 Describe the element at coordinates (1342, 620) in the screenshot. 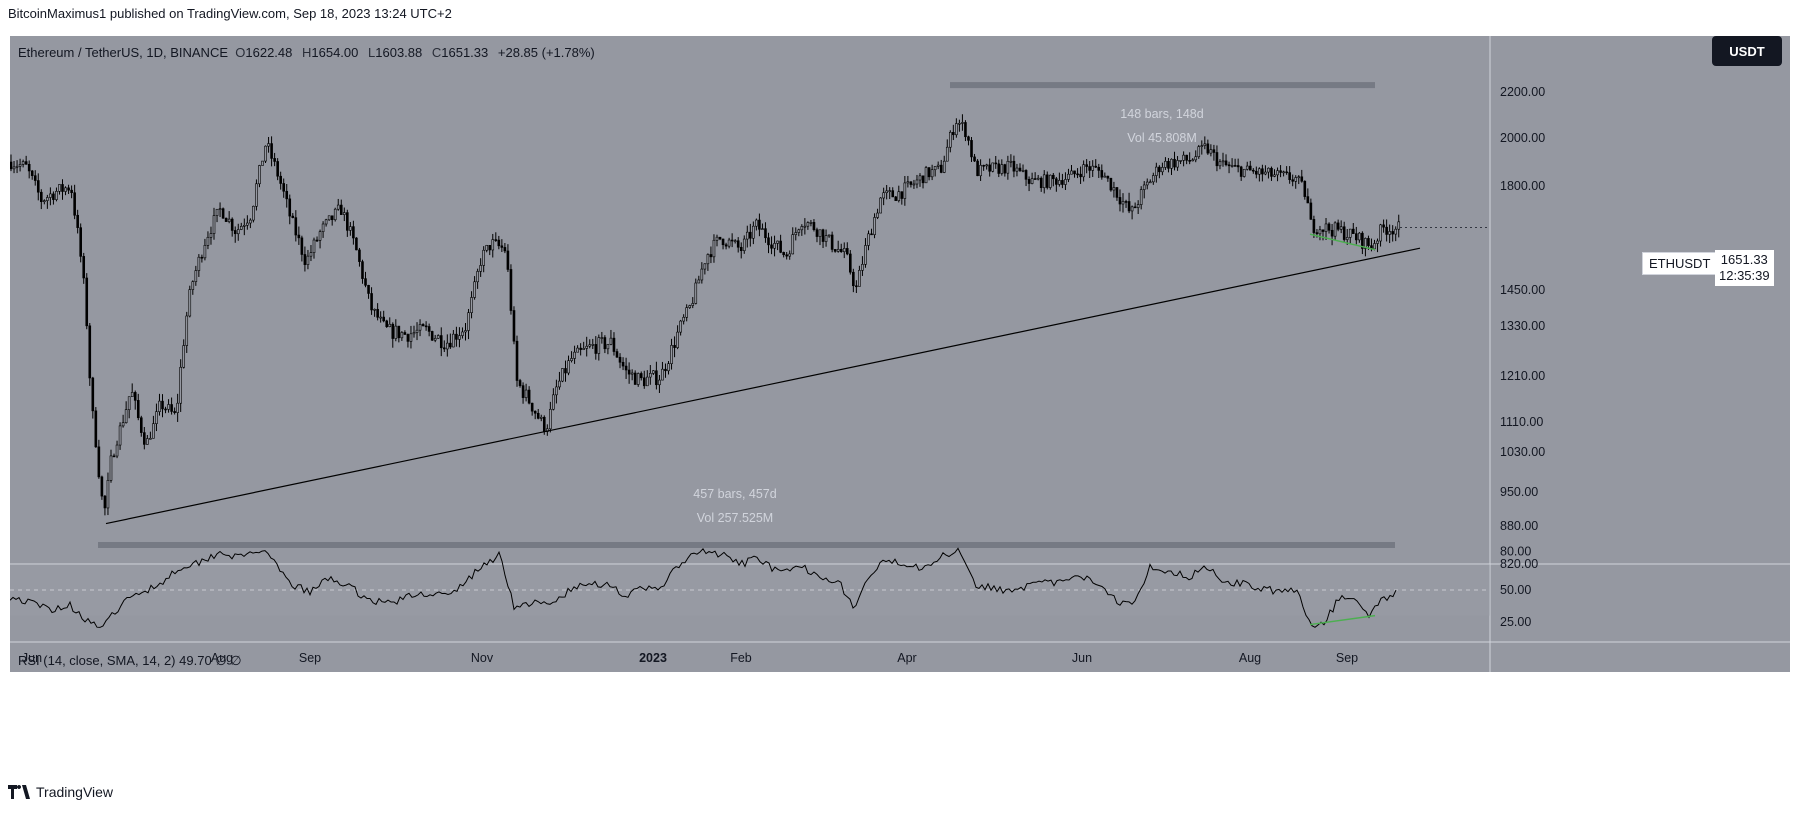

I see `rsi-divergence-line` at that location.